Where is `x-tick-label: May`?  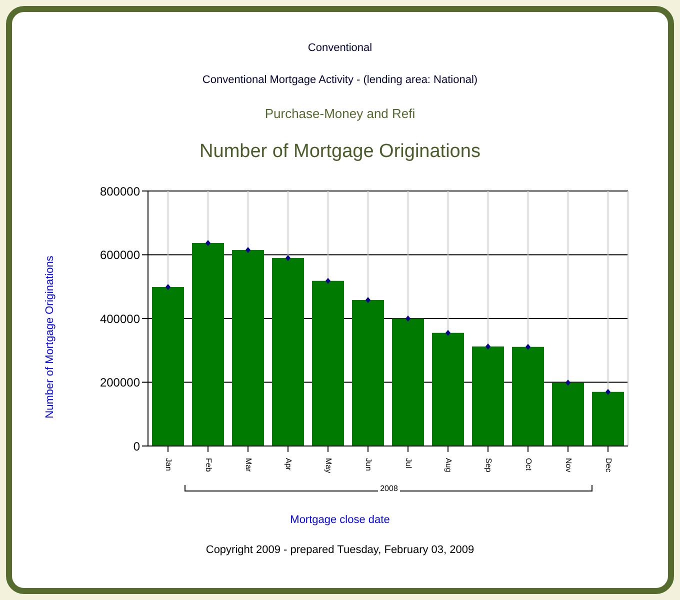 x-tick-label: May is located at coordinates (328, 466).